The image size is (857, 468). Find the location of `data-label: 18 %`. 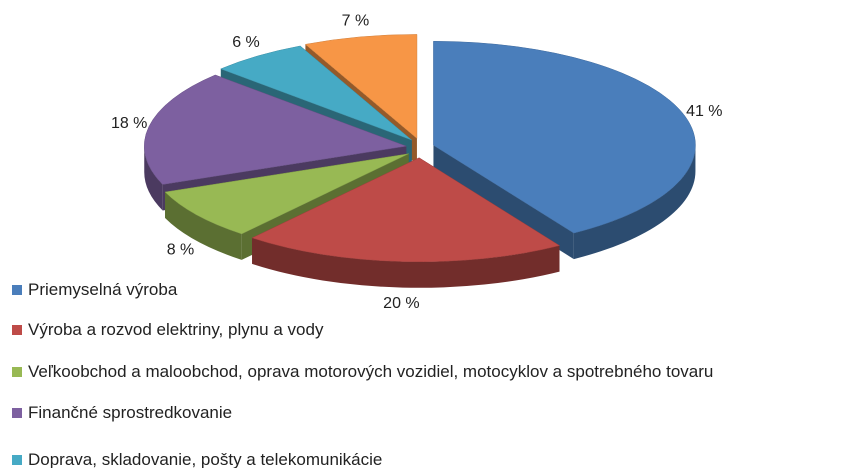

data-label: 18 % is located at coordinates (129, 123).